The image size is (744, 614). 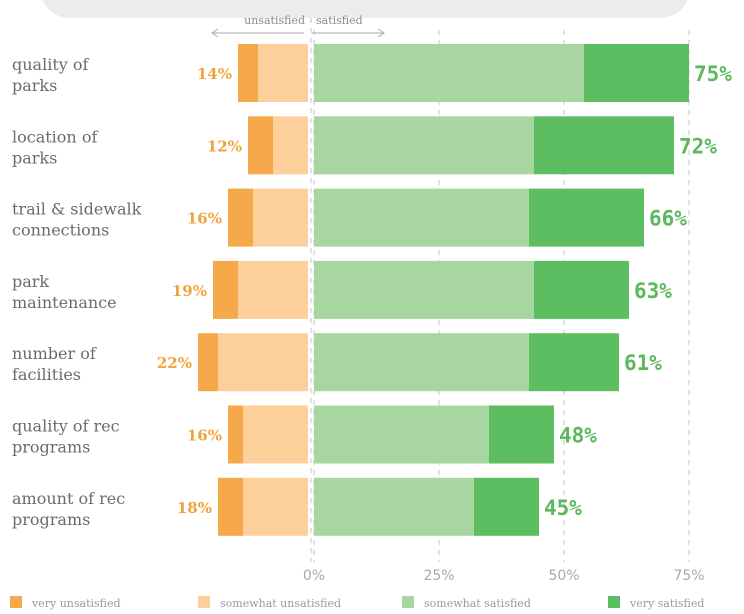 I want to click on satisfied-total-0: 75%, so click(x=713, y=74).